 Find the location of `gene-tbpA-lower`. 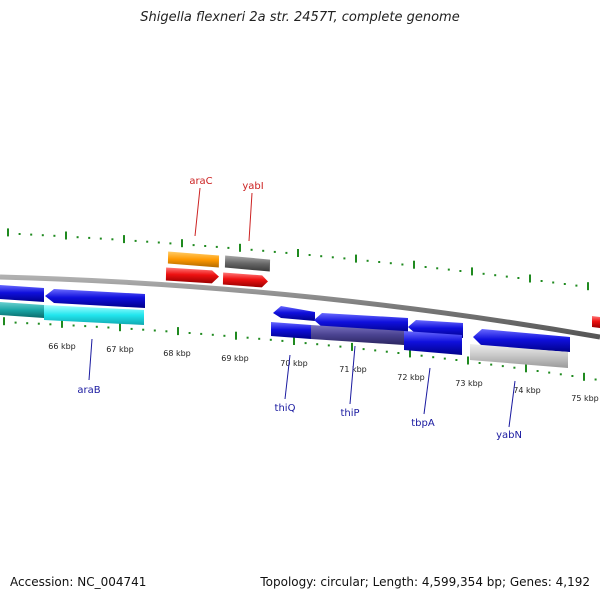

gene-tbpA-lower is located at coordinates (433, 343).